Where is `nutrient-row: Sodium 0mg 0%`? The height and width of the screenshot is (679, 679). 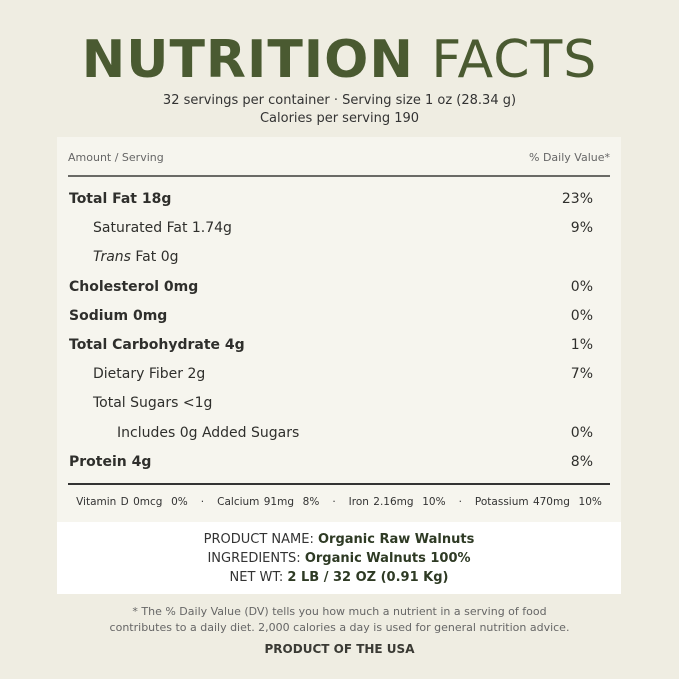 nutrient-row: Sodium 0mg 0% is located at coordinates (331, 316).